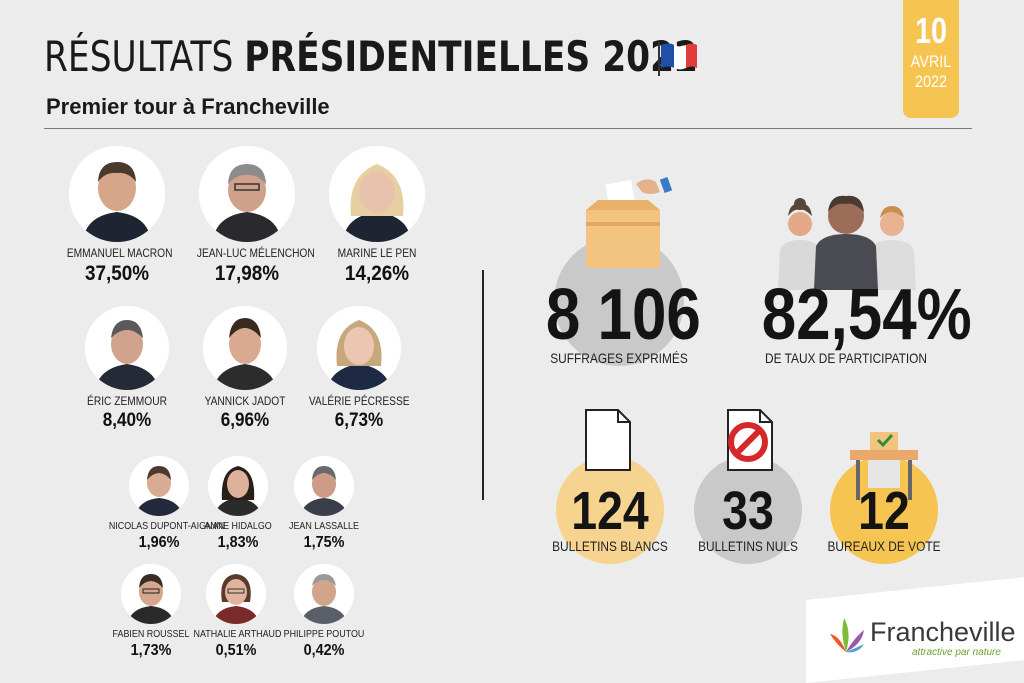  I want to click on french-flag-icon, so click(677, 59).